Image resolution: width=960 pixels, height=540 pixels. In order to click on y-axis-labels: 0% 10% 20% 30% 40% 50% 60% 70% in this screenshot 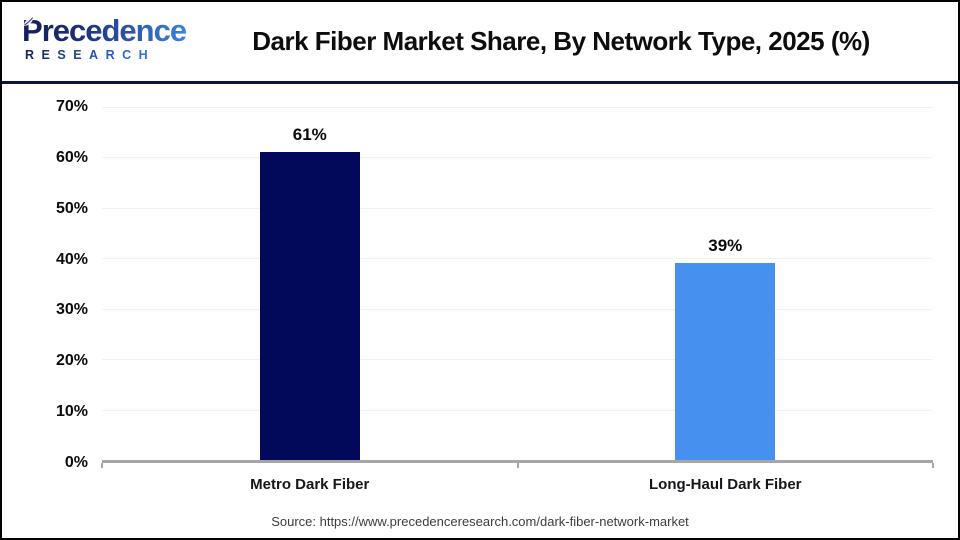, I will do `click(45, 284)`.